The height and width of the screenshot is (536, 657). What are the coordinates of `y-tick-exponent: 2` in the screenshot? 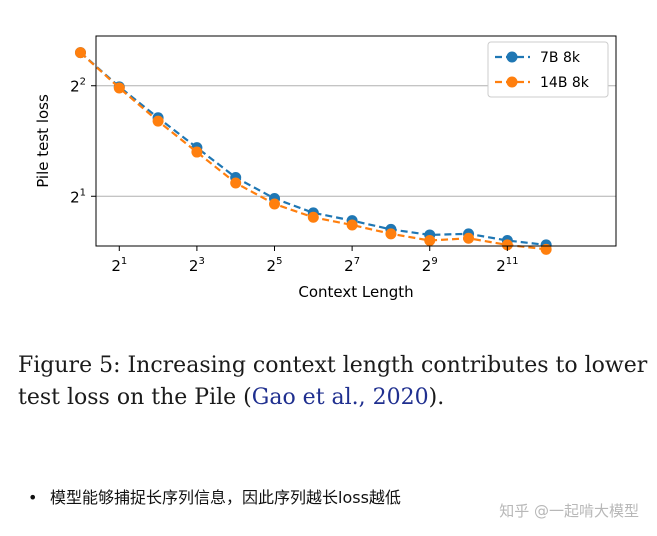 It's located at (83, 82).